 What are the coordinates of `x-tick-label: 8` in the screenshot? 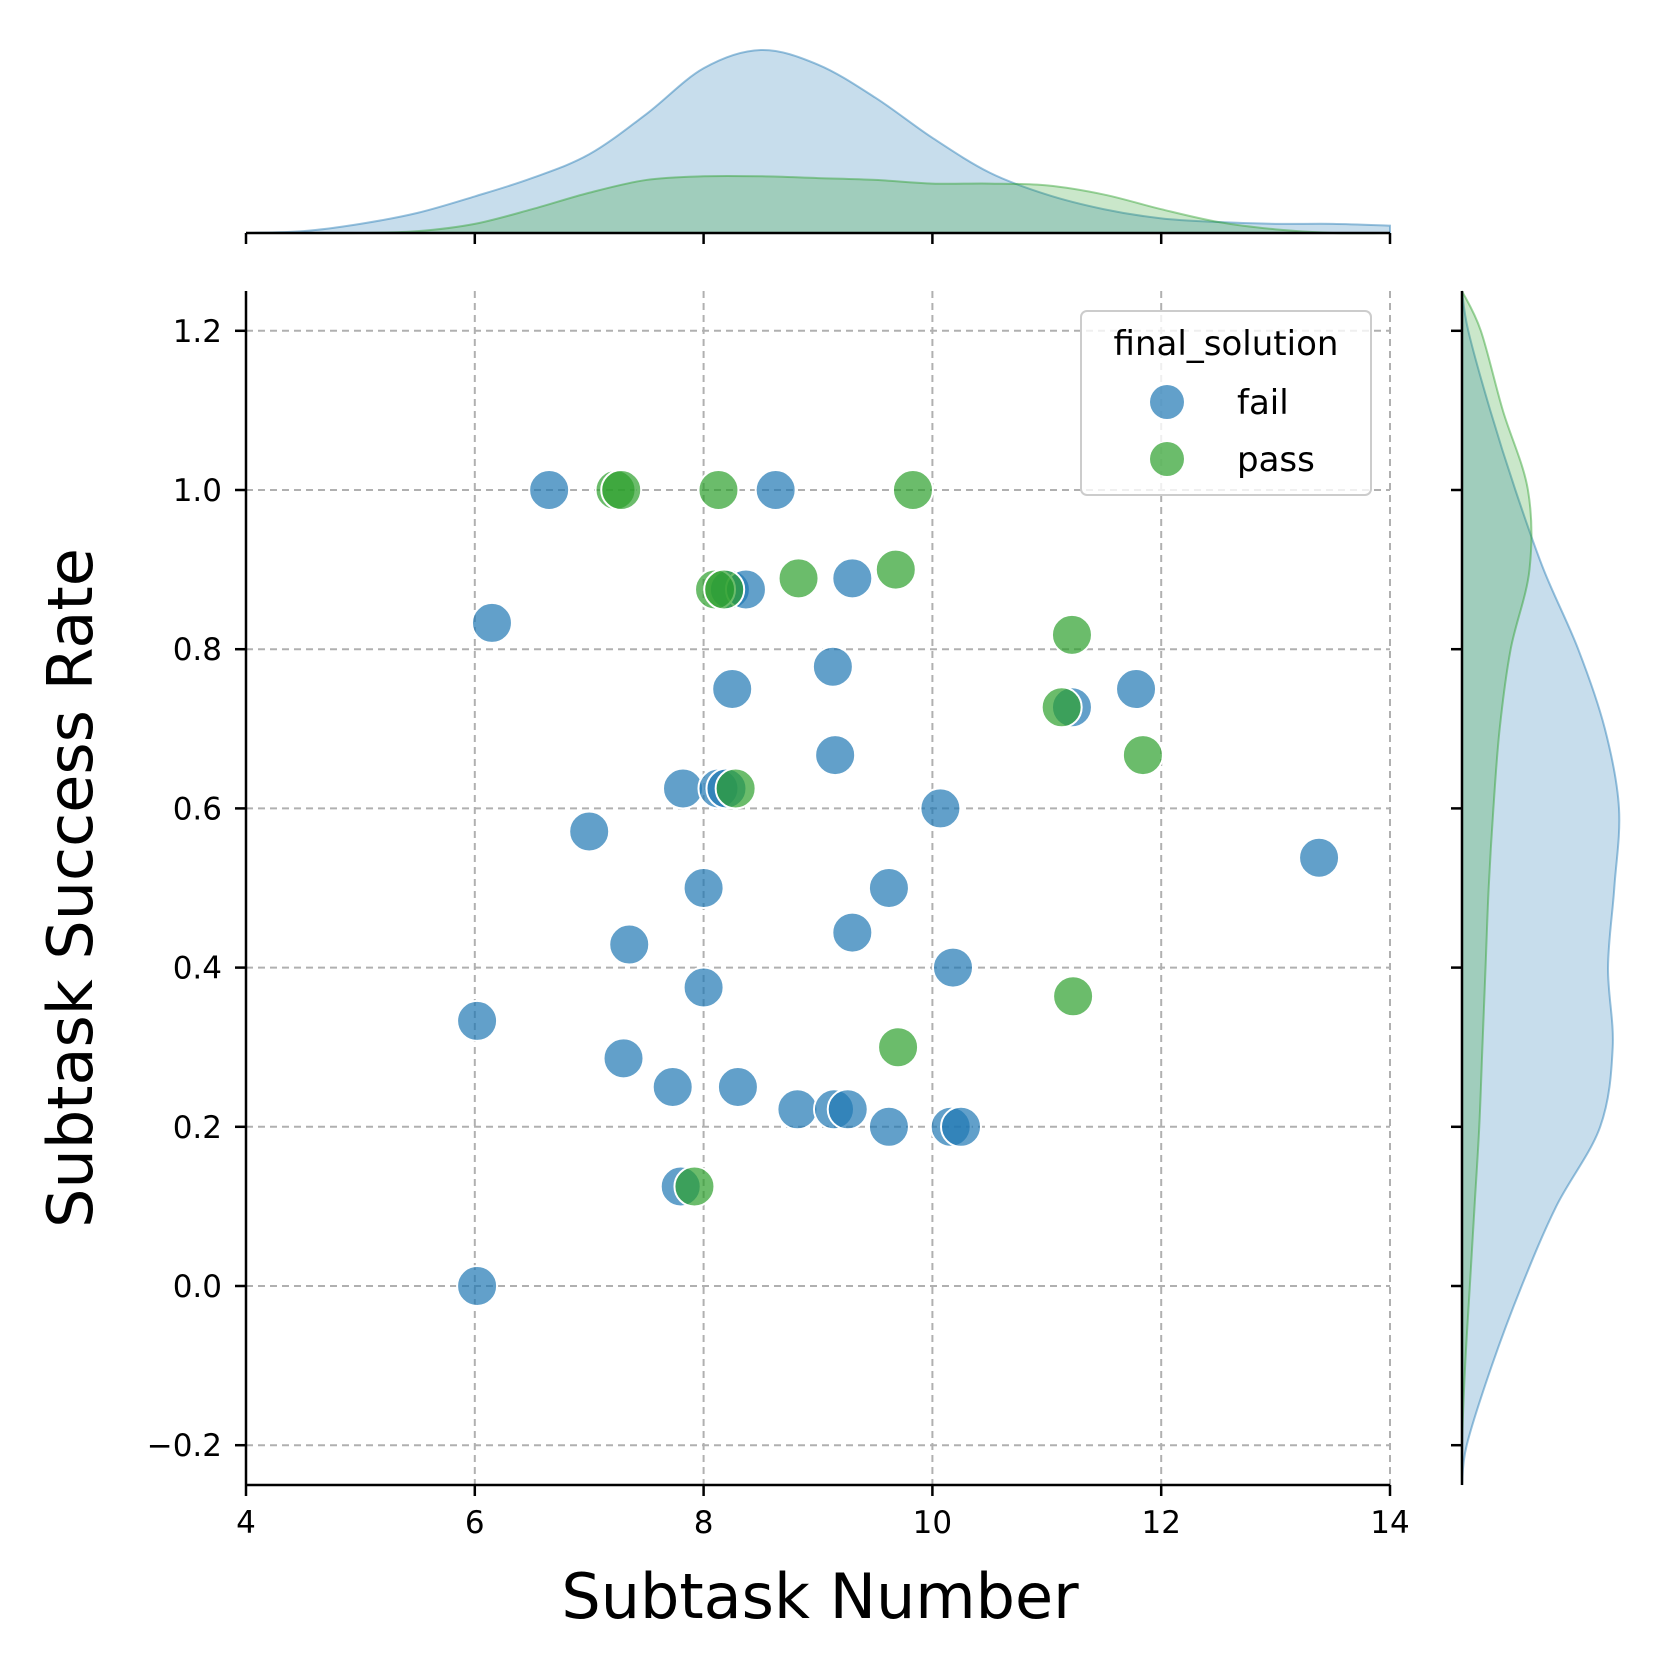 It's located at (704, 1523).